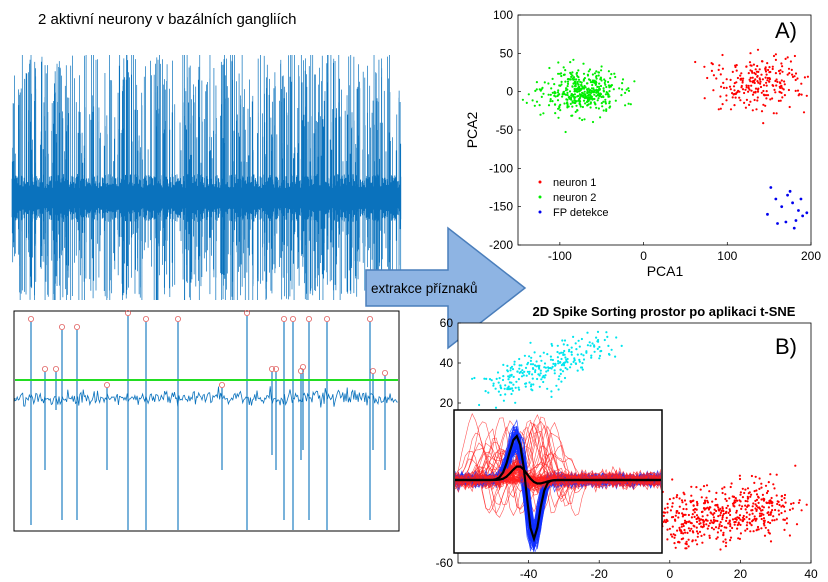 Image resolution: width=828 pixels, height=582 pixels. What do you see at coordinates (206, 397) in the screenshot?
I see `filtered-trace-path` at bounding box center [206, 397].